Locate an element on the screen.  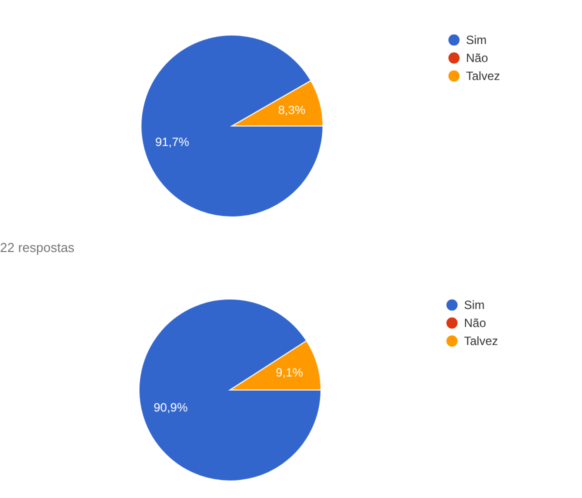
text: 22 respostas is located at coordinates (37, 247).